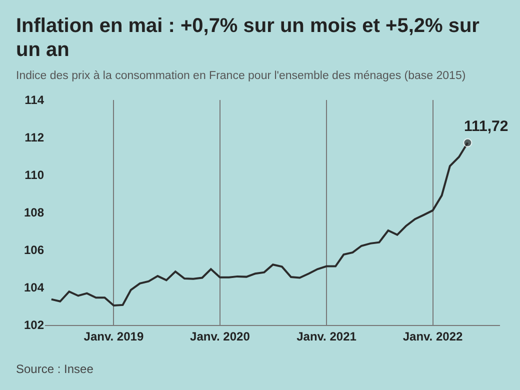 The width and height of the screenshot is (520, 390). I want to click on x-tick-label: Janv. 2020, so click(220, 336).